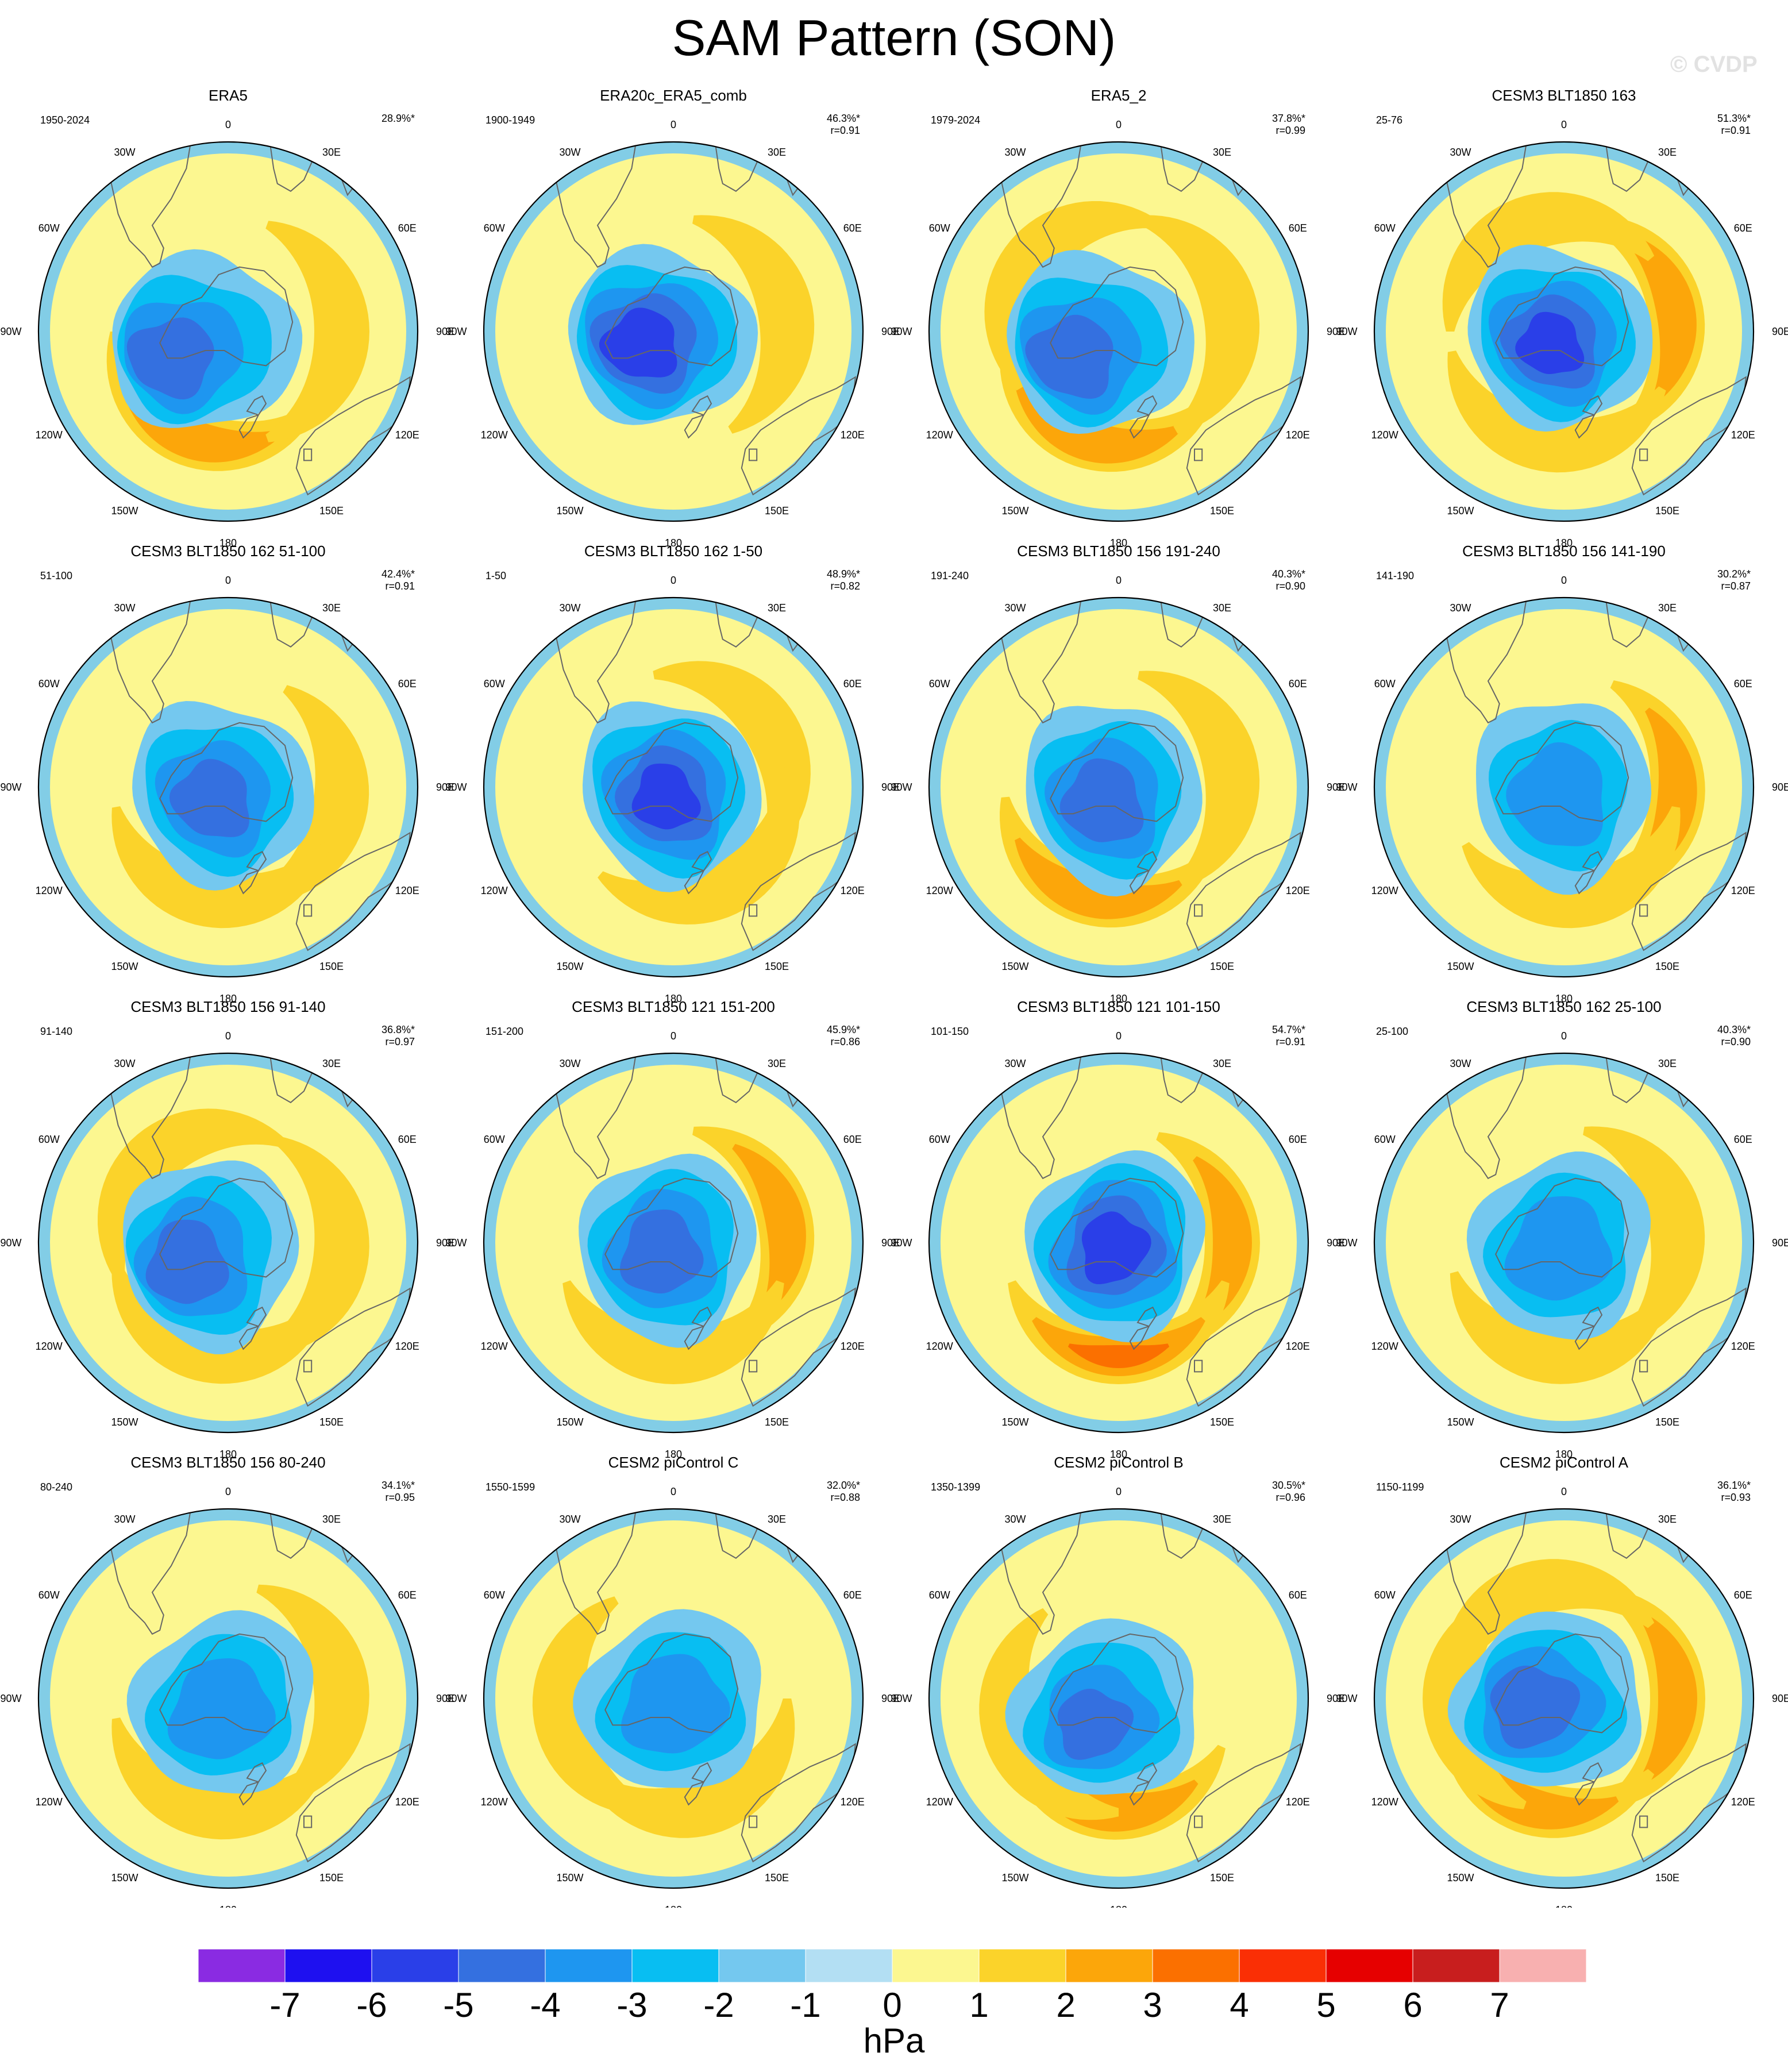 The image size is (1788, 2072). Describe the element at coordinates (1288, 1029) in the screenshot. I see `panel-variance-explained: 54.7%*` at that location.